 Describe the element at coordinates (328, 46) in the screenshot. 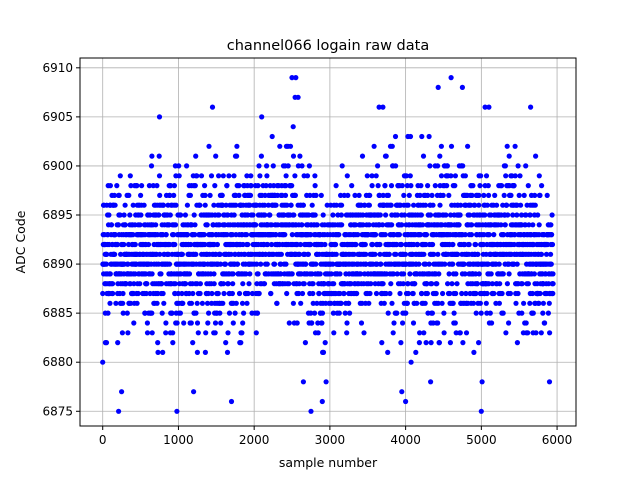

I see `chart-title: channel066 logain raw data` at that location.